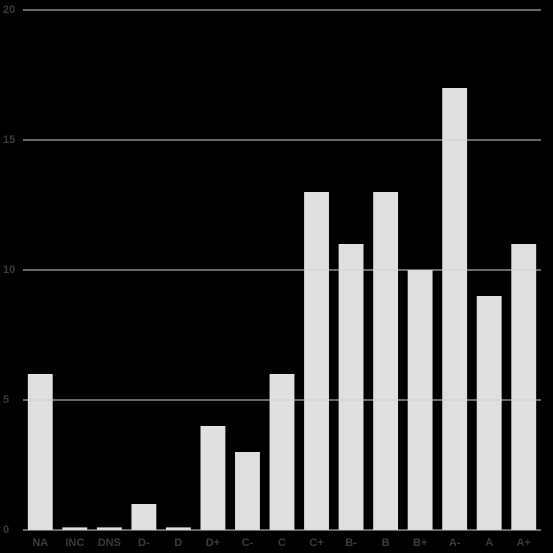  I want to click on x-tick-label: NA, so click(40, 543).